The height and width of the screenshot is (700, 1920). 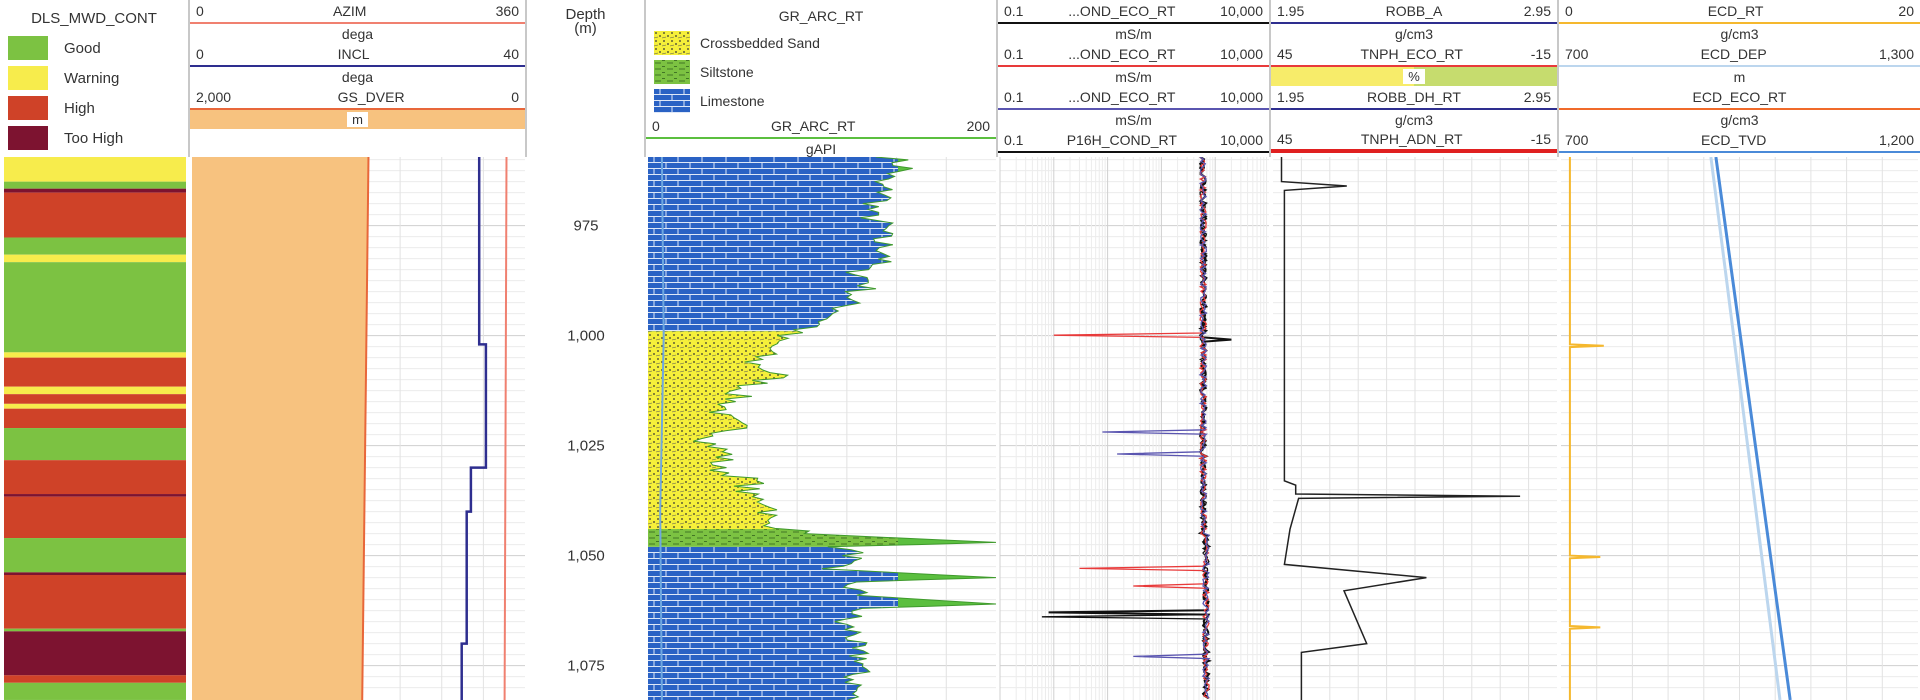 I want to click on depth-header: Depth (m), so click(x=586, y=78).